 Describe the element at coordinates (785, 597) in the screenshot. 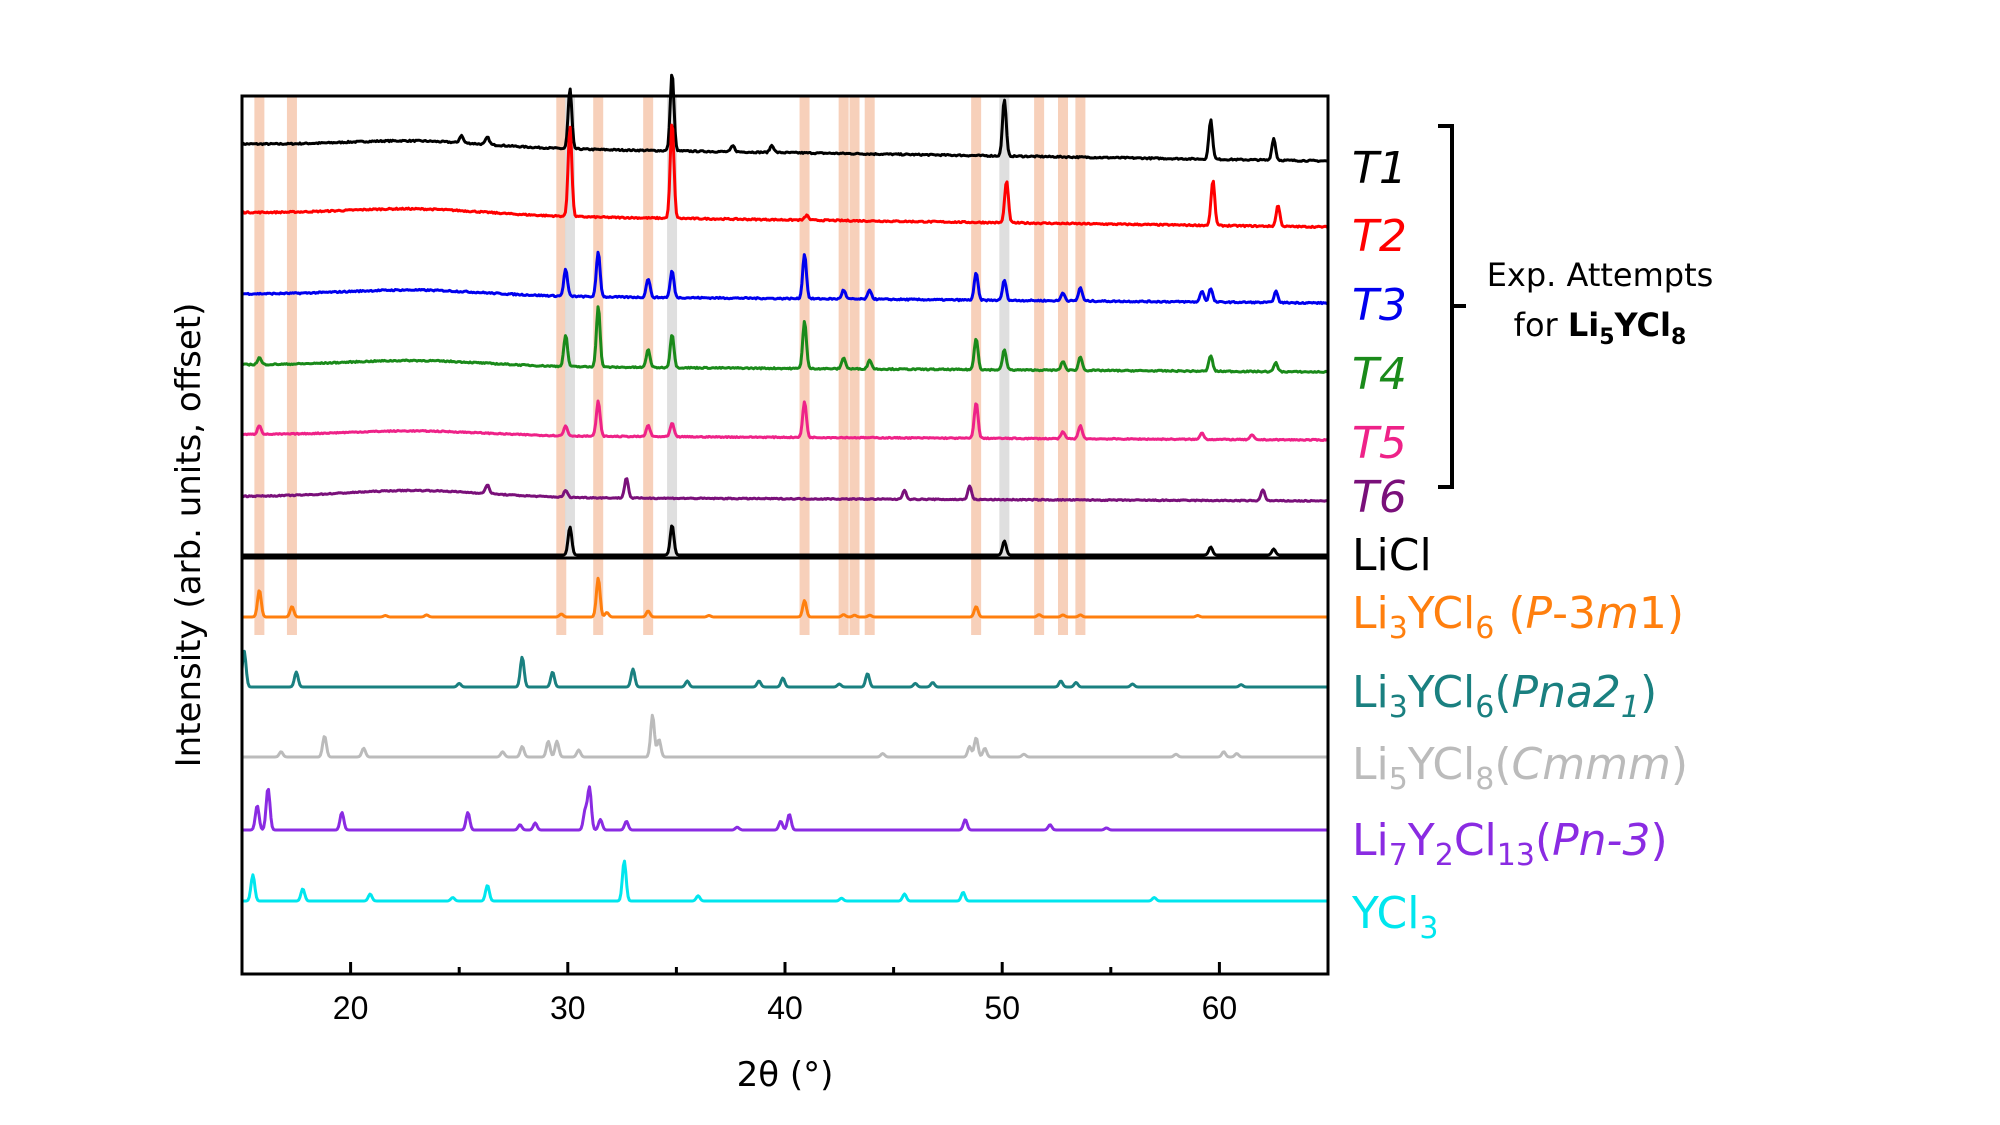

I see `trace-li3ycl6-p3m1` at that location.